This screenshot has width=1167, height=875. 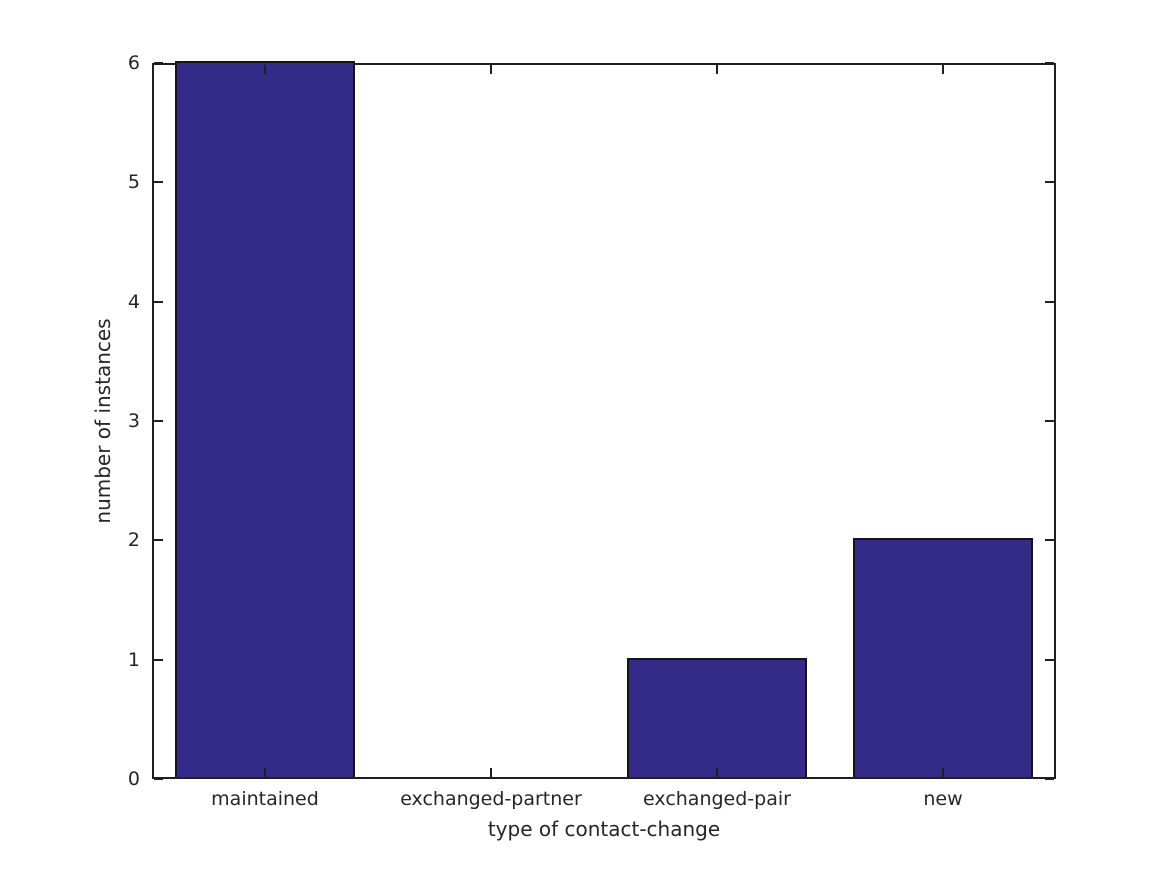 What do you see at coordinates (133, 540) in the screenshot?
I see `y-tick-label: 2` at bounding box center [133, 540].